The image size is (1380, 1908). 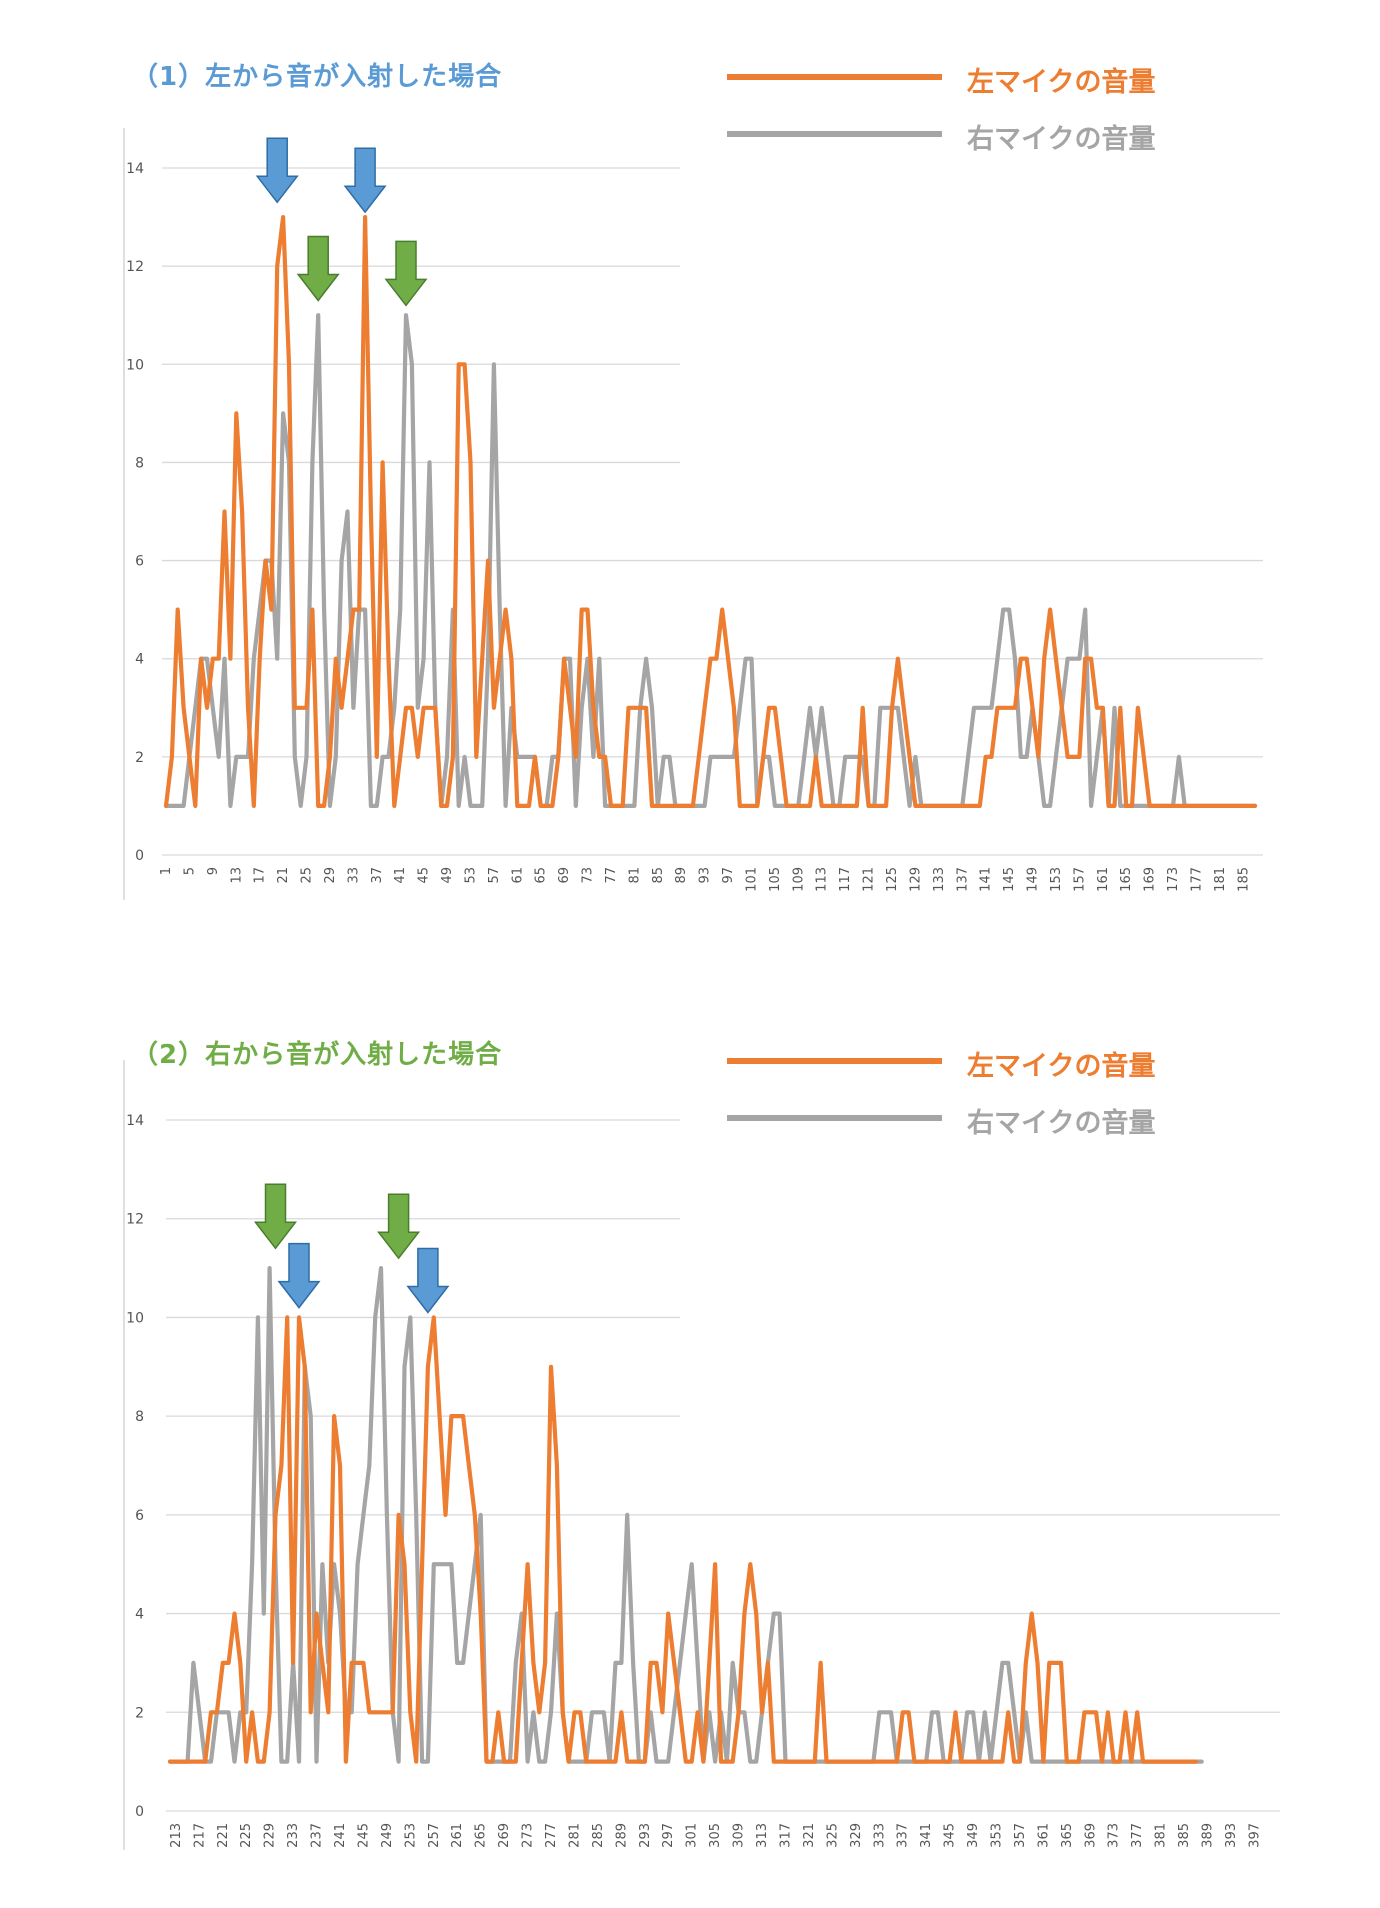 What do you see at coordinates (447, 875) in the screenshot?
I see `x-tick-label: 49` at bounding box center [447, 875].